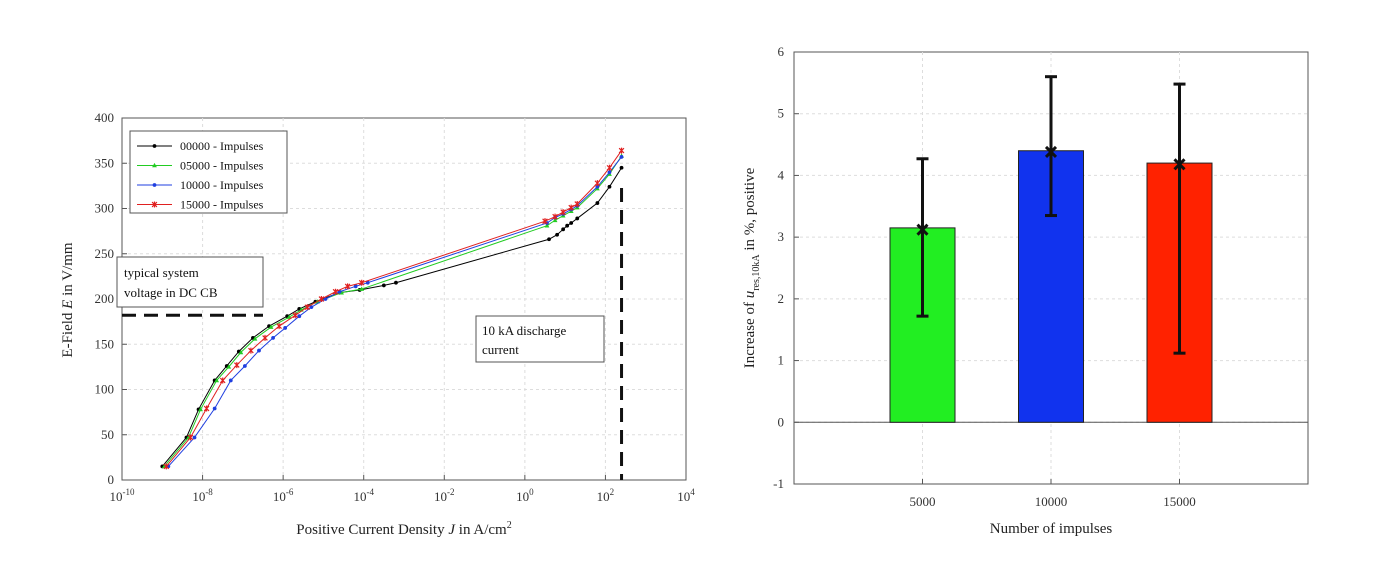 This screenshot has width=1400, height=586. I want to click on legend-label: 15000 - Impulses, so click(222, 205).